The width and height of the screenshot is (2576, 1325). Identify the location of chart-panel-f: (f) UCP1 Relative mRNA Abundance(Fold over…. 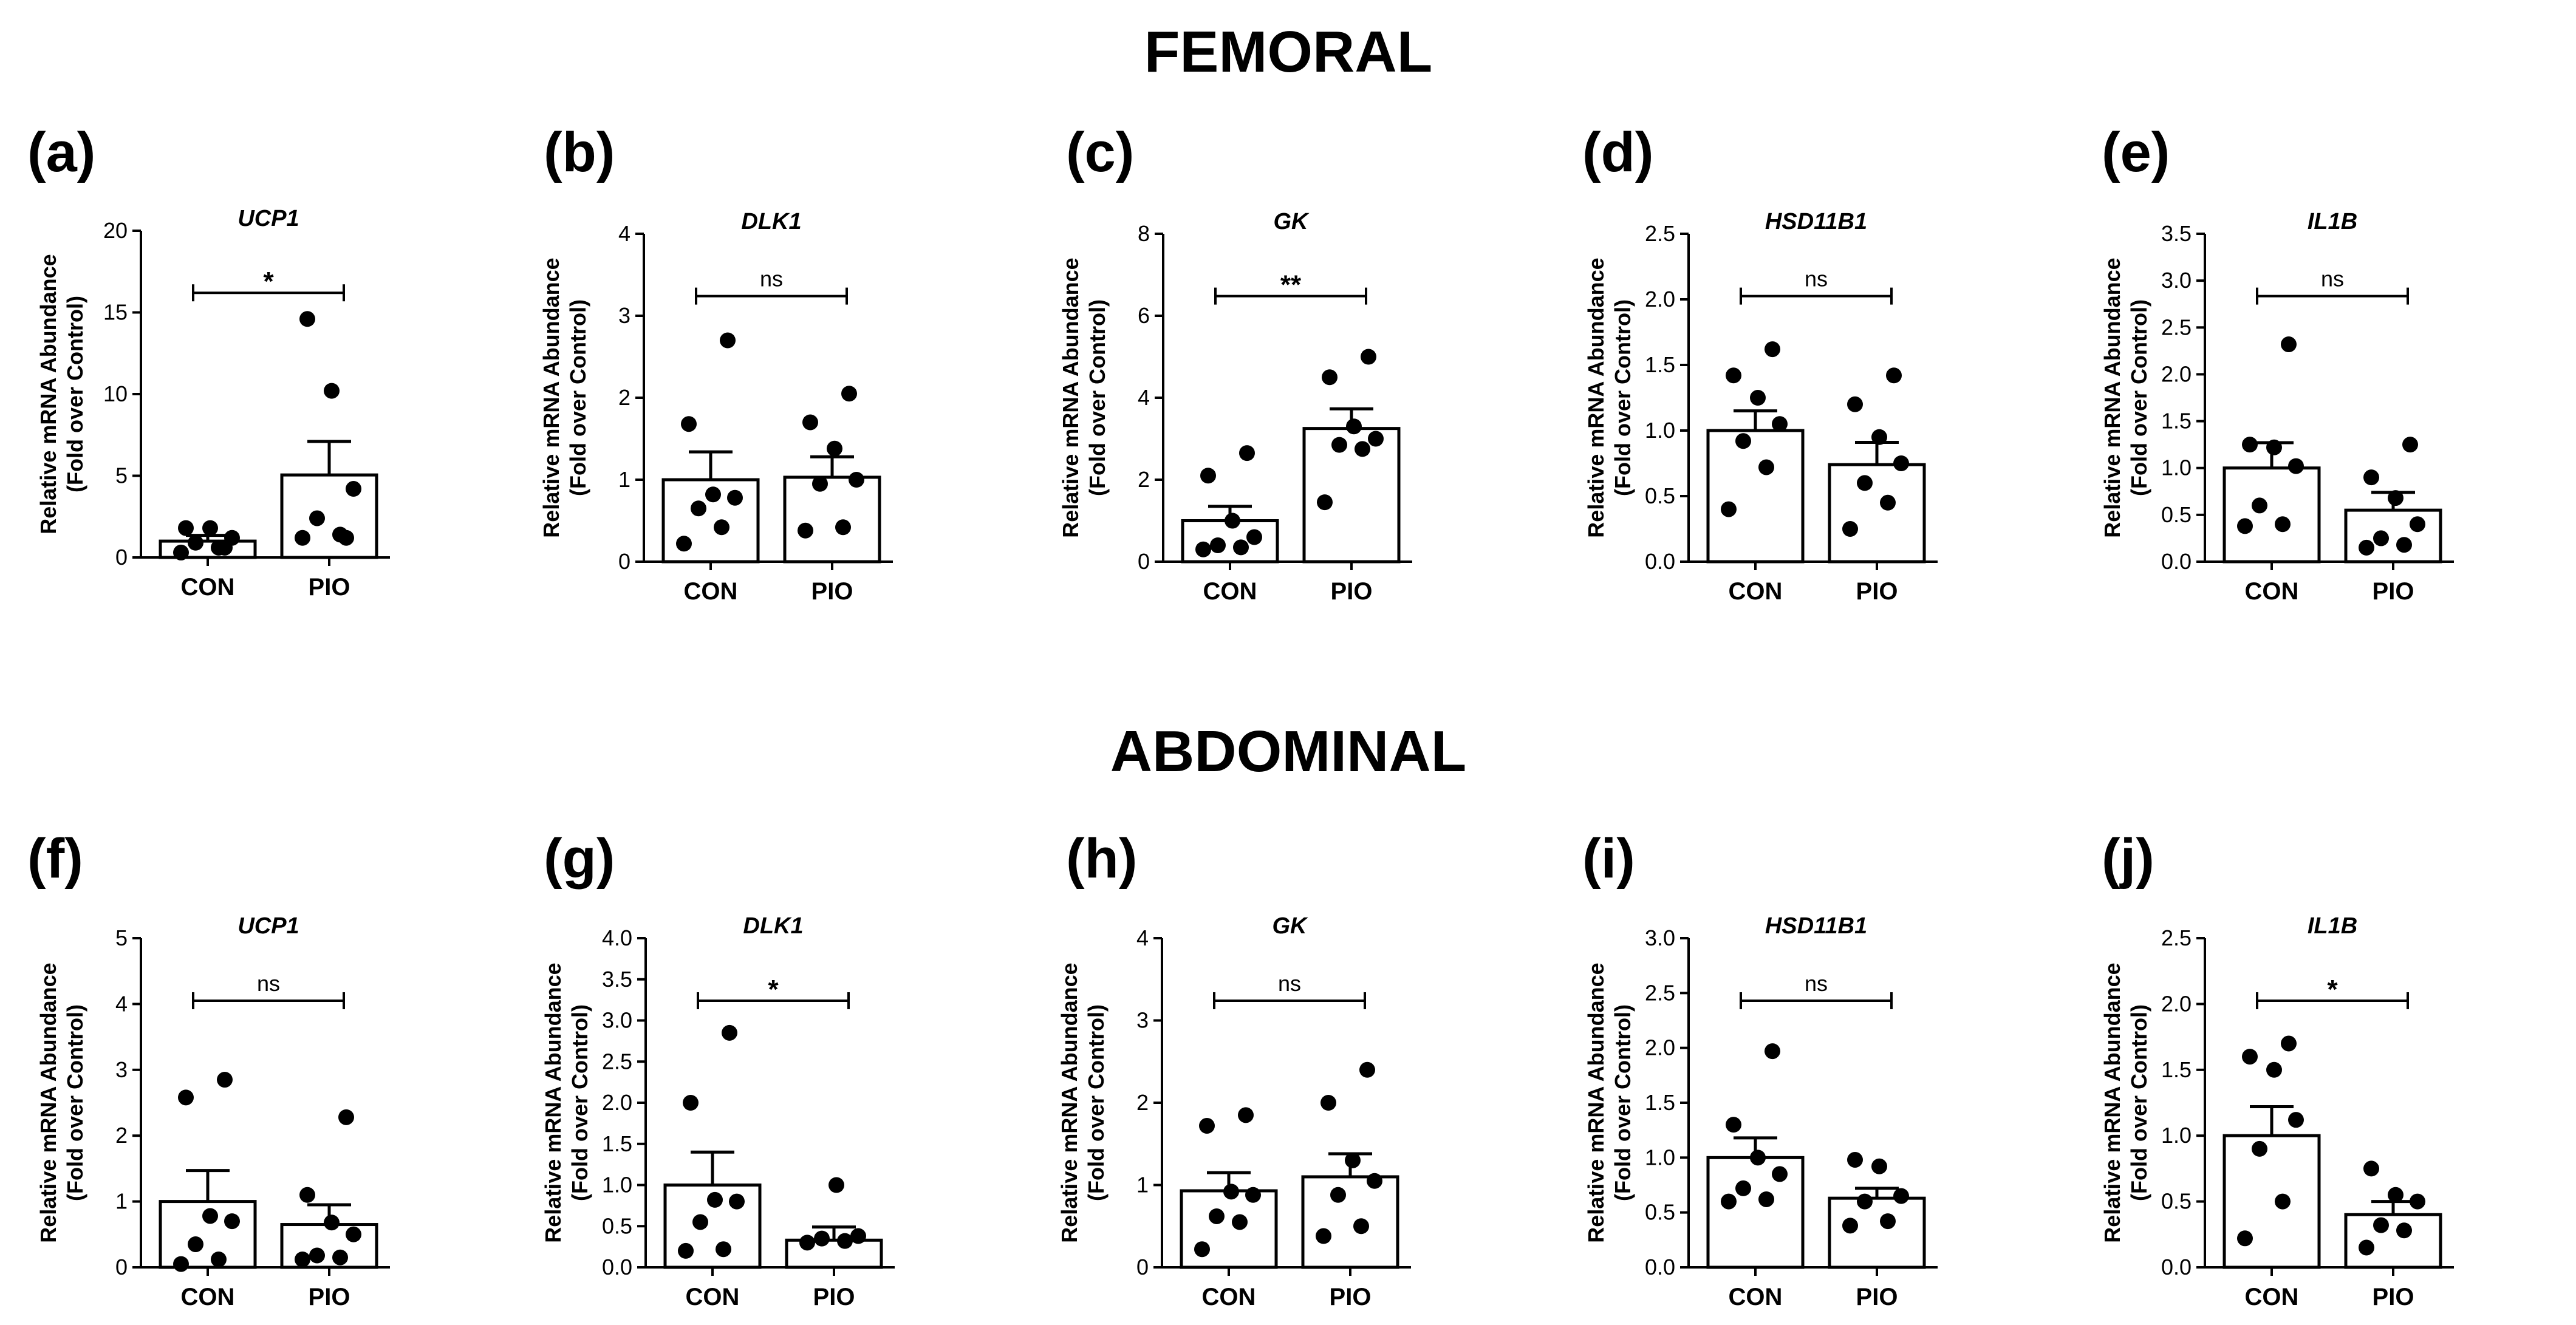
(208, 1069).